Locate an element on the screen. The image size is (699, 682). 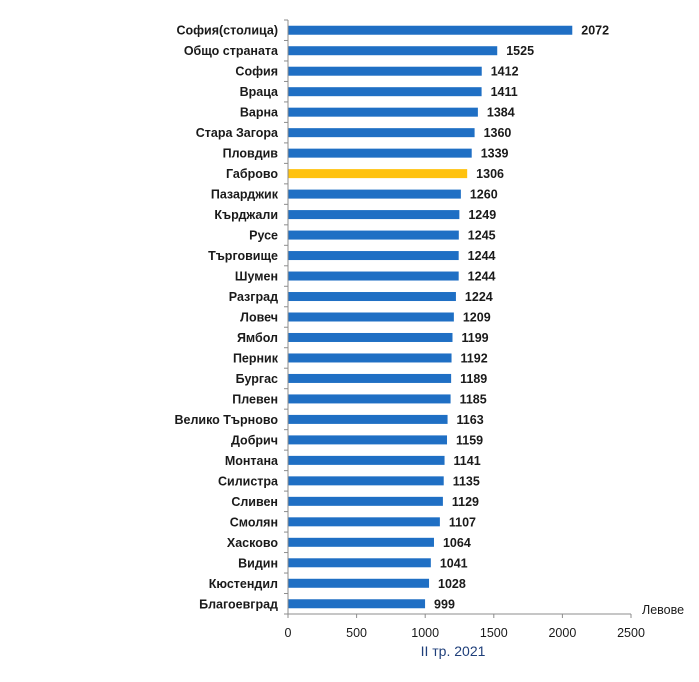
value-label: 1339 is located at coordinates (495, 154).